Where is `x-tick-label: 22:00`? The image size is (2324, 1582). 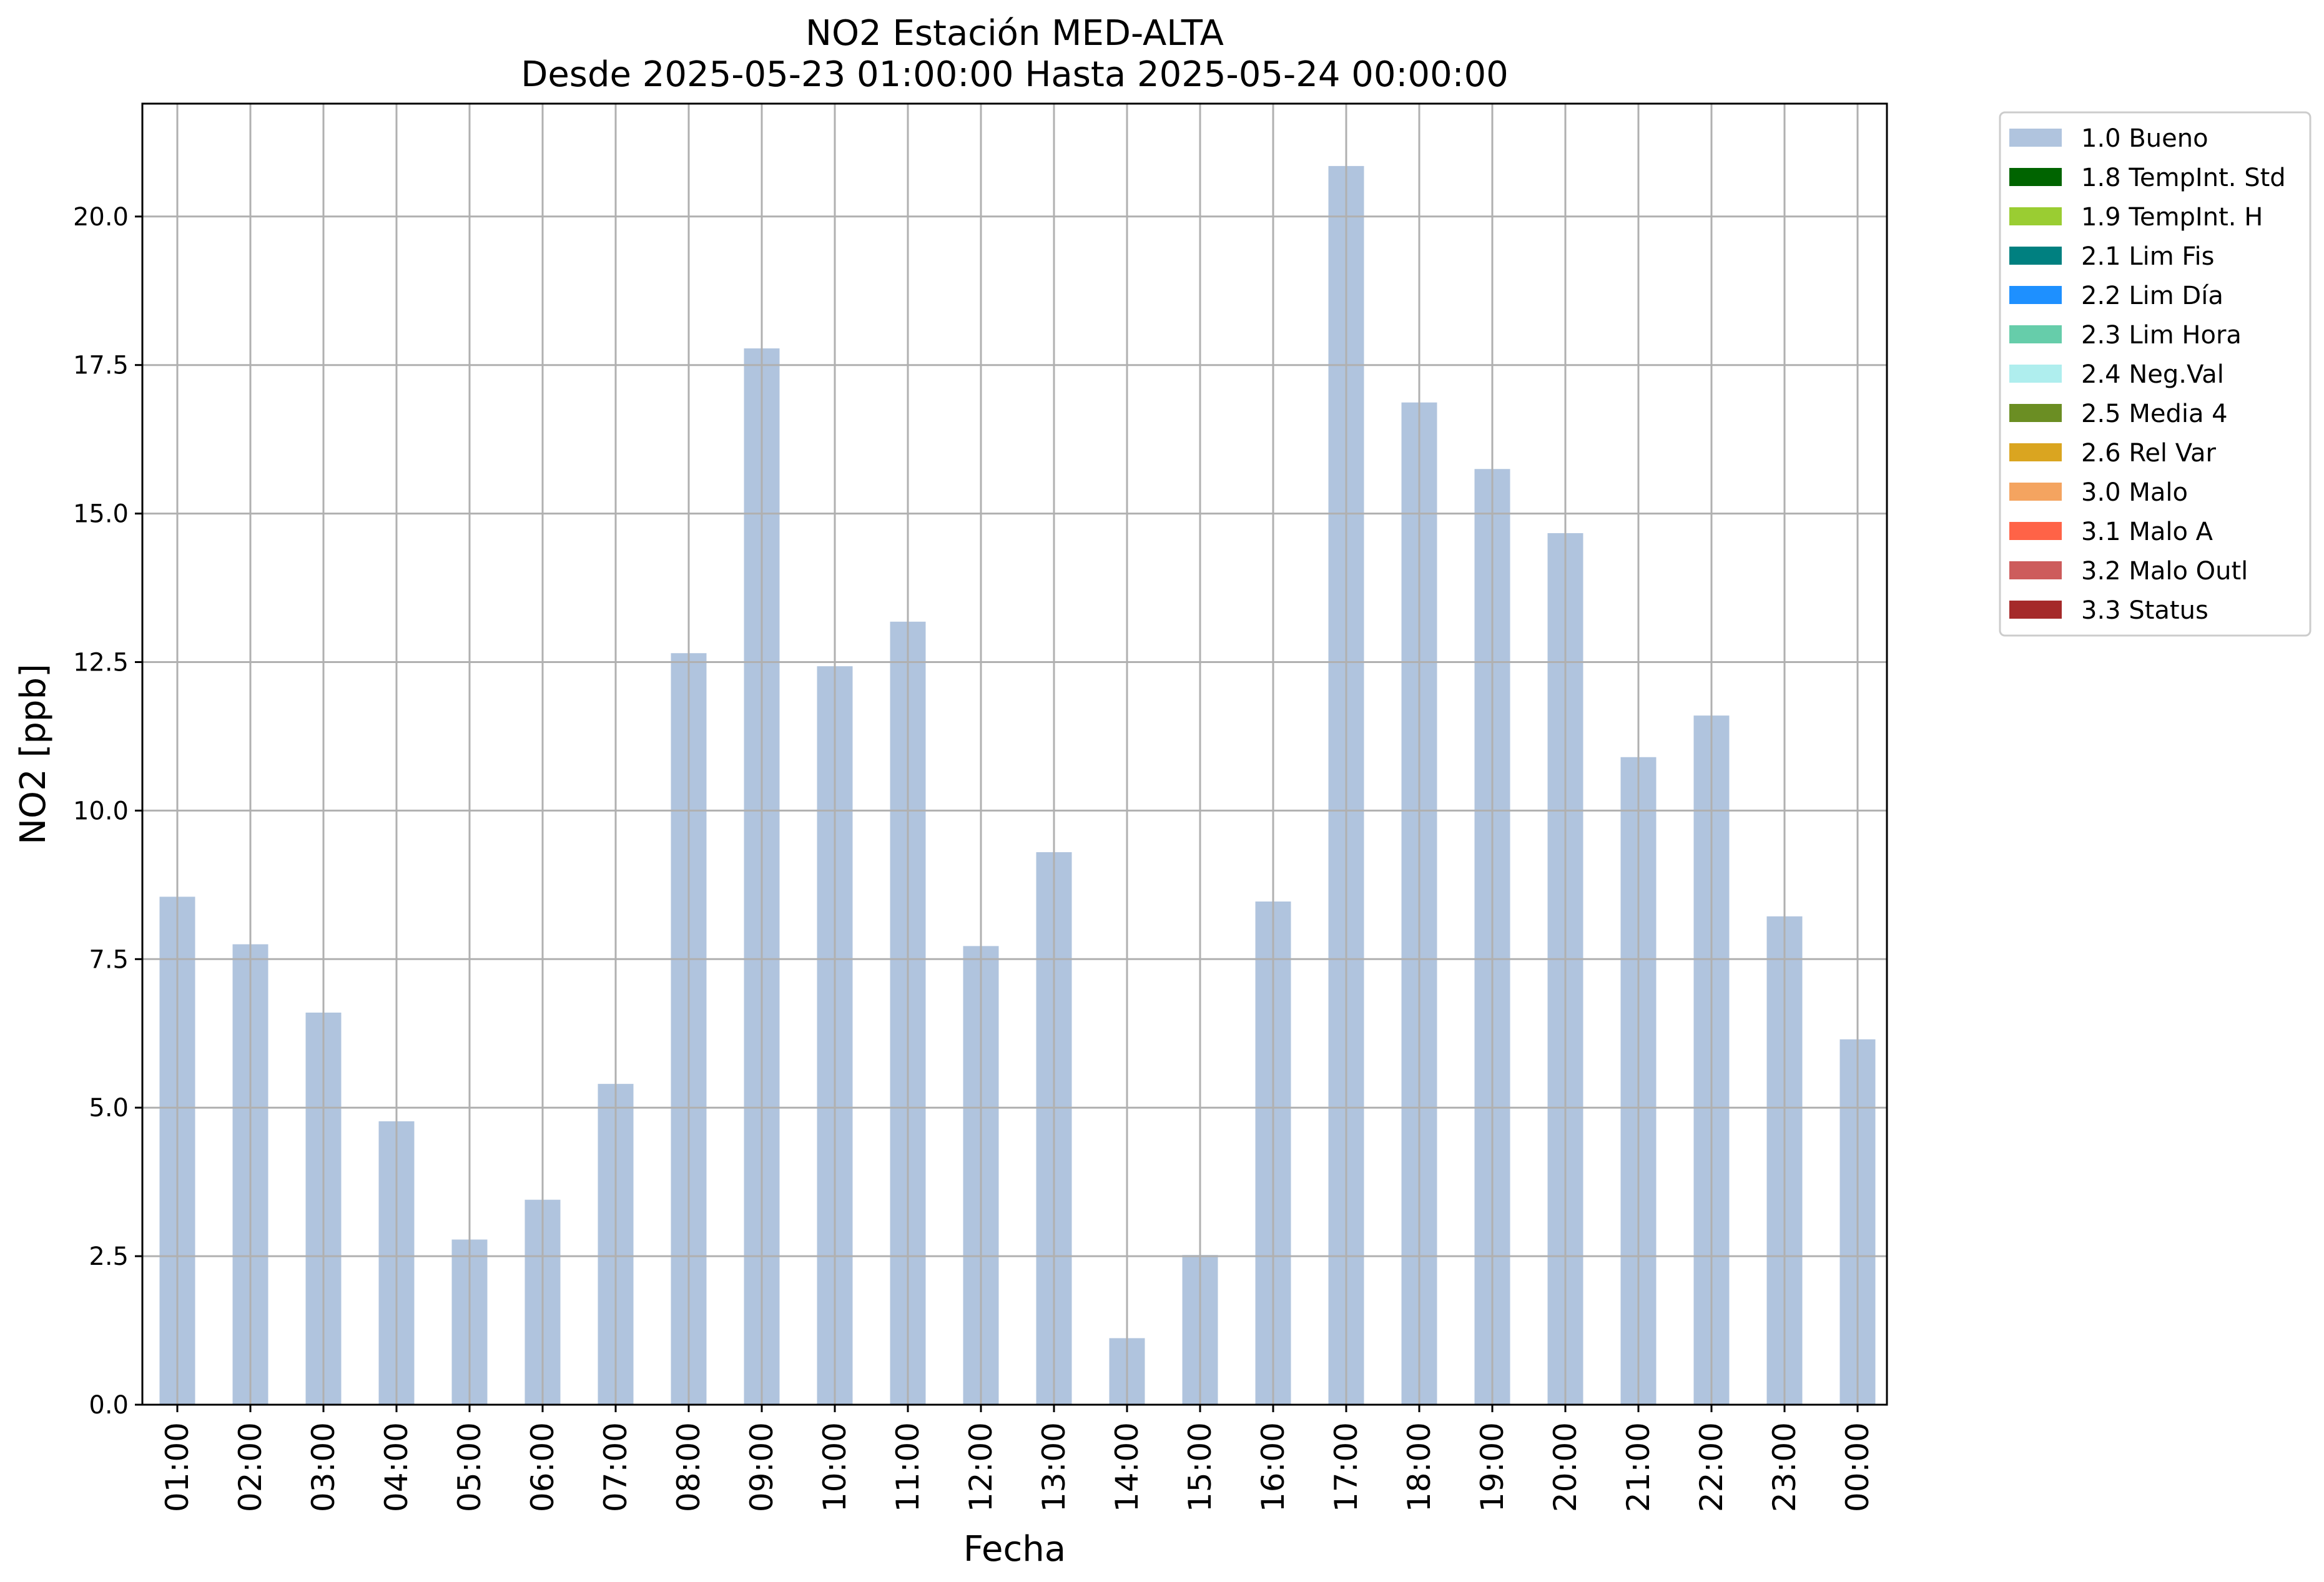
x-tick-label: 22:00 is located at coordinates (1711, 1467).